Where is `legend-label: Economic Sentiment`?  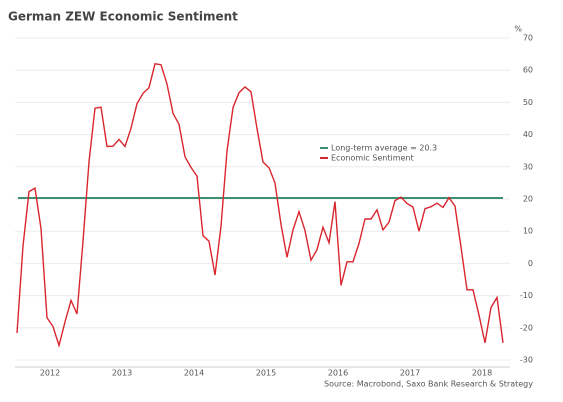
legend-label: Economic Sentiment is located at coordinates (372, 158).